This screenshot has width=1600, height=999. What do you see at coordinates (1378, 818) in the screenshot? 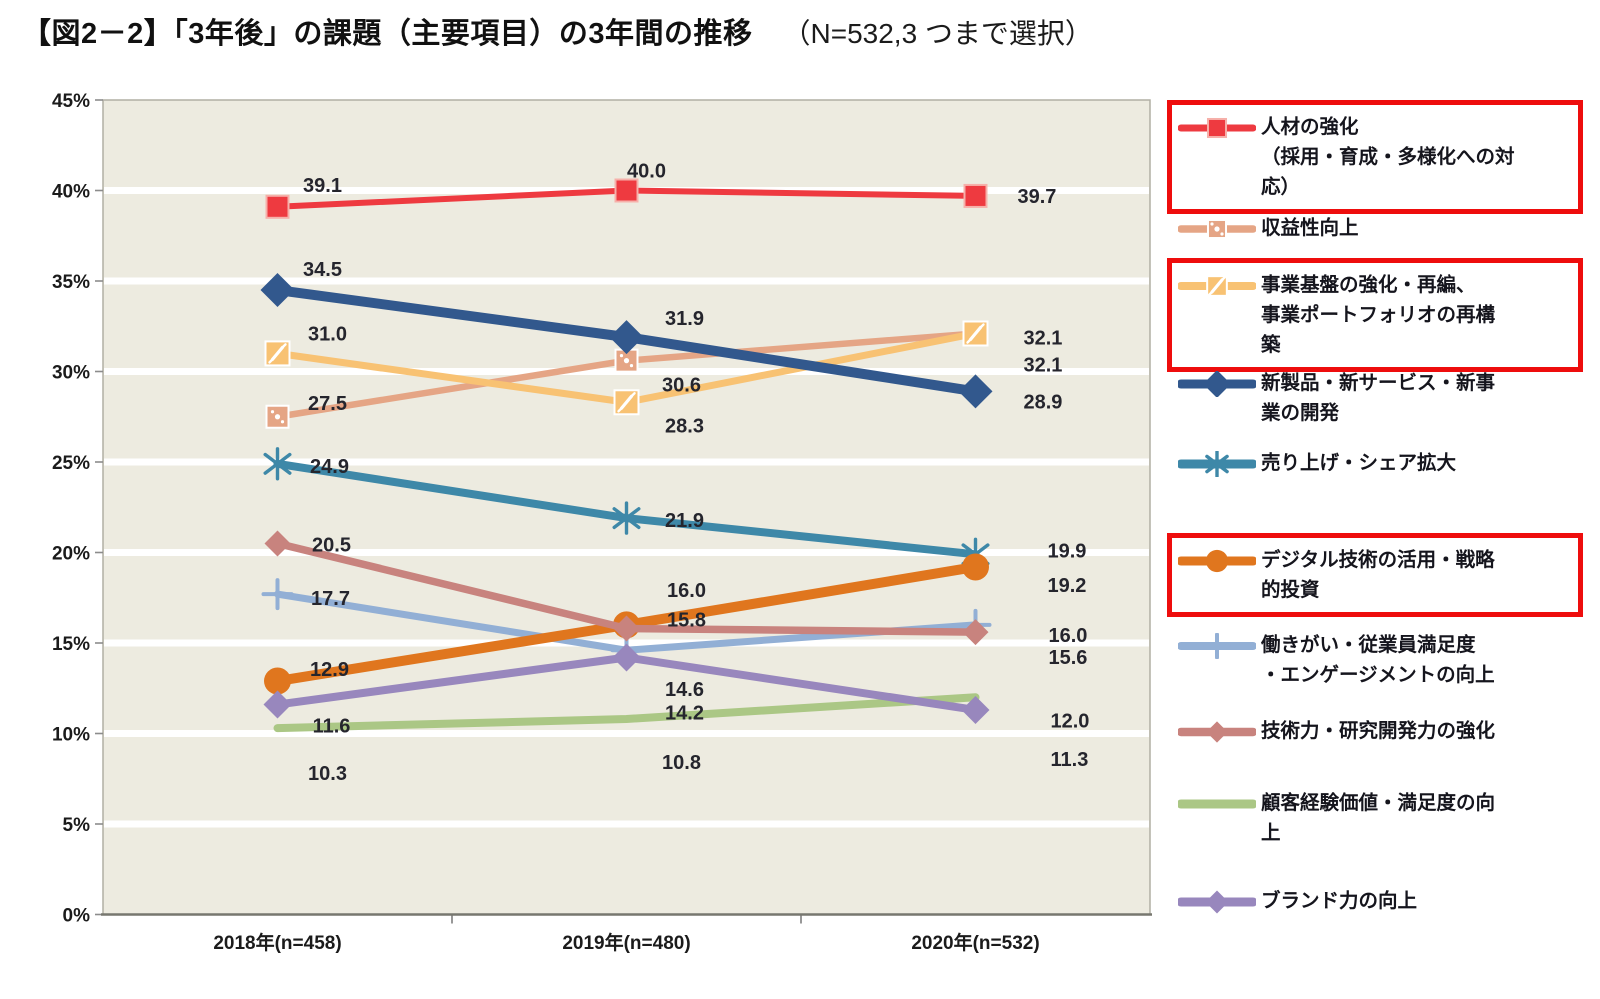
I see `legend-label: 顧客経験価値・満足度の向 上` at bounding box center [1378, 818].